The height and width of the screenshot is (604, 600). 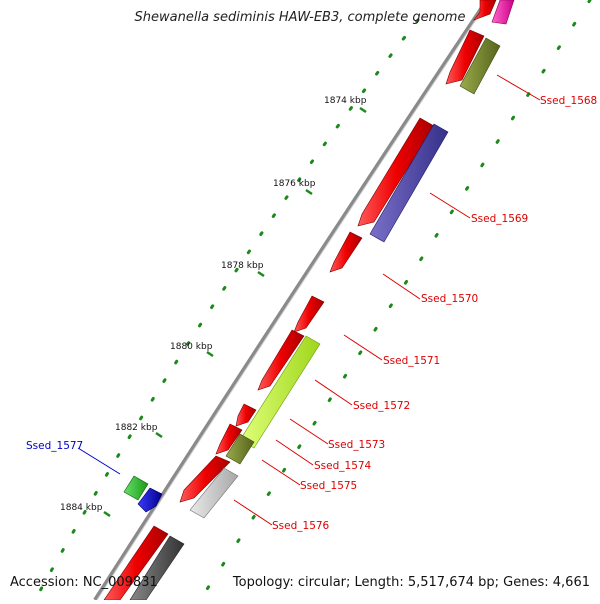 What do you see at coordinates (499, 219) in the screenshot?
I see `gene-label: Ssed_1569` at bounding box center [499, 219].